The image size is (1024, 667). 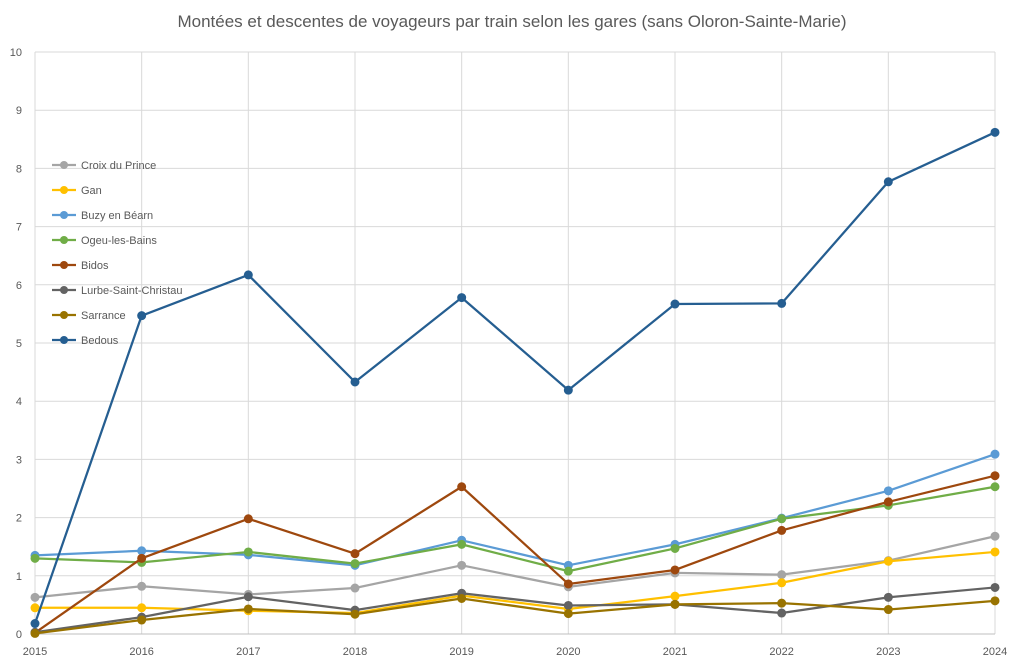 I want to click on legend-item: Croix du Prince, so click(x=104, y=166).